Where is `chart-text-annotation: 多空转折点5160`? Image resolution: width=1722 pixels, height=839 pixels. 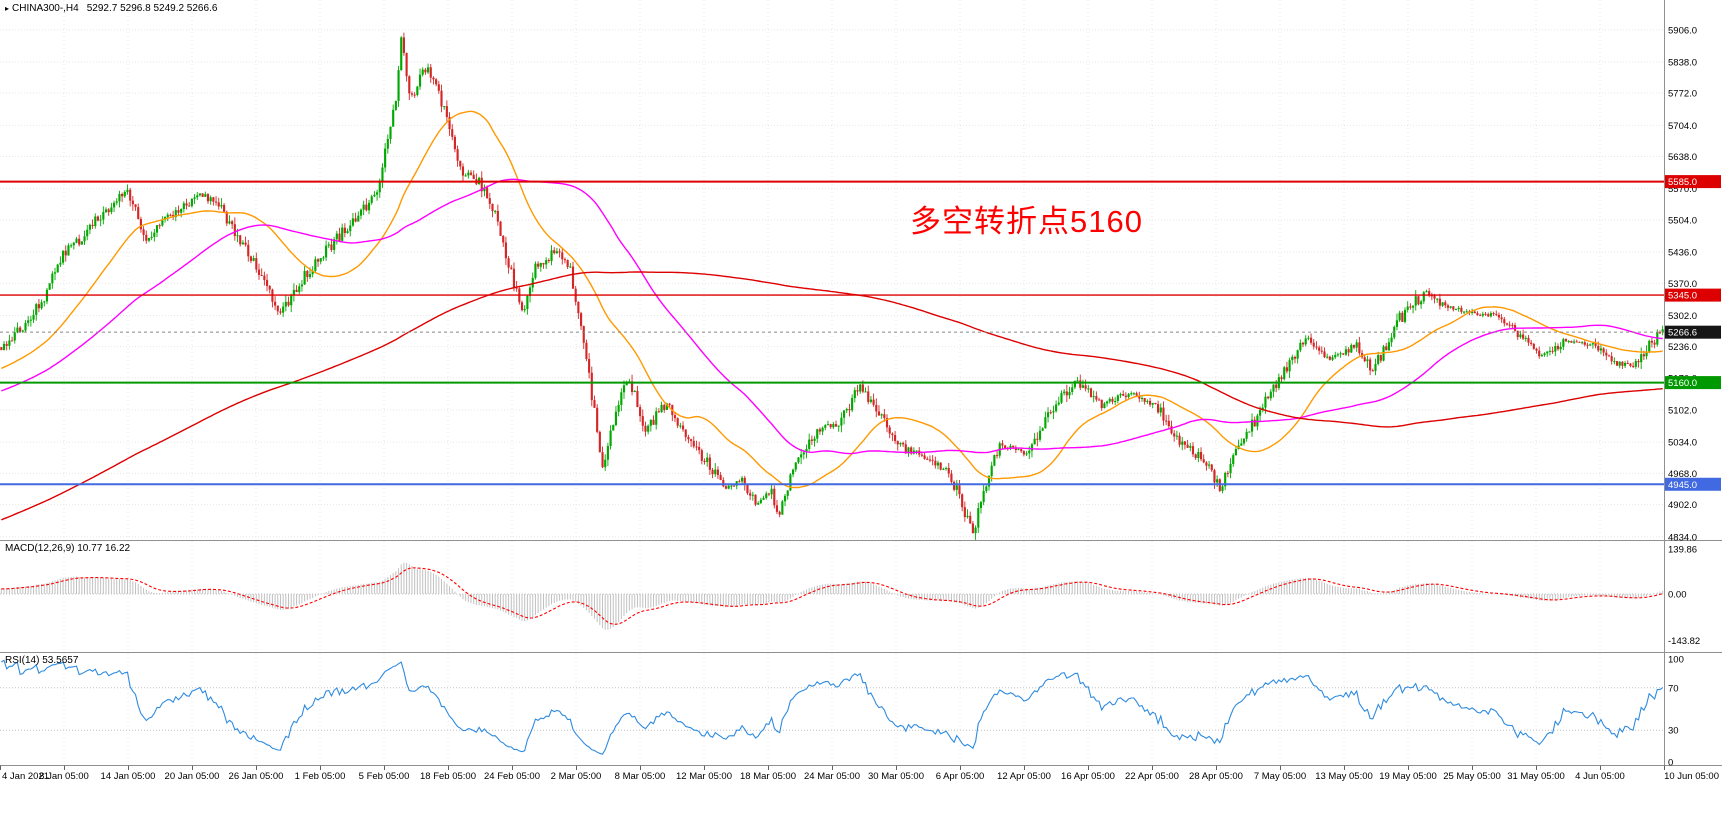 chart-text-annotation: 多空转折点5160 is located at coordinates (1026, 221).